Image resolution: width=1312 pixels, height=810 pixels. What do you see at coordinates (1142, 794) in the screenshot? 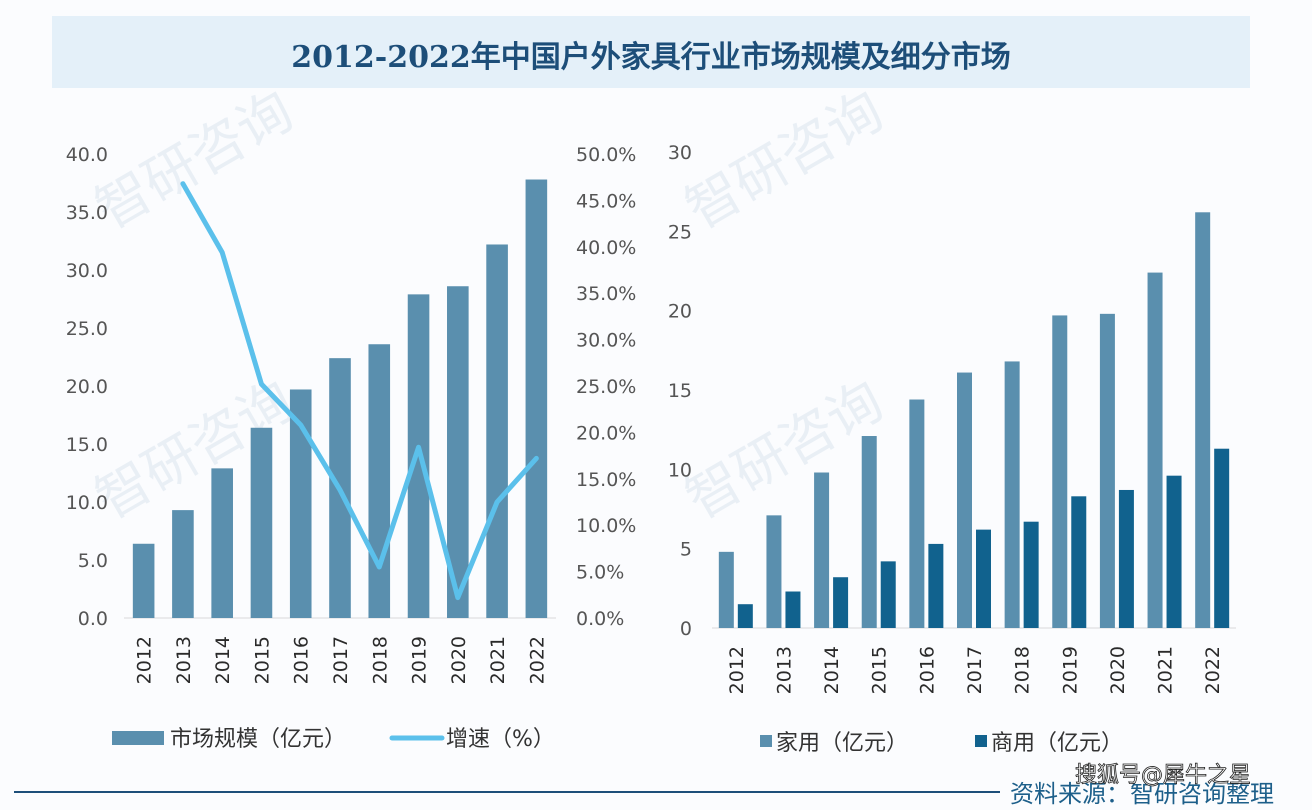
I see `source-label: 资料来源：智研咨询整理` at bounding box center [1142, 794].